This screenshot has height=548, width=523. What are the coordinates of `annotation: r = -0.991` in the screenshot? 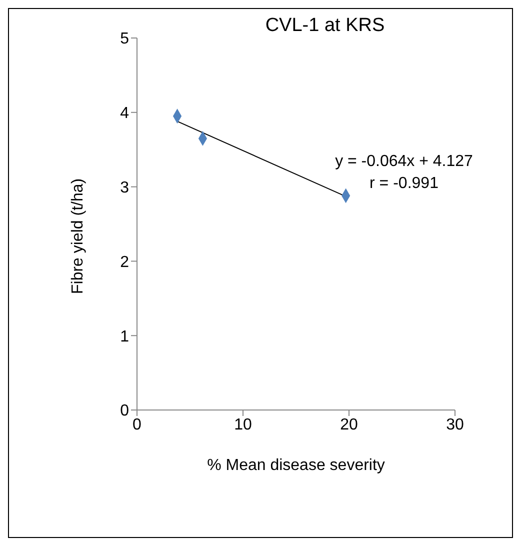 It's located at (404, 184).